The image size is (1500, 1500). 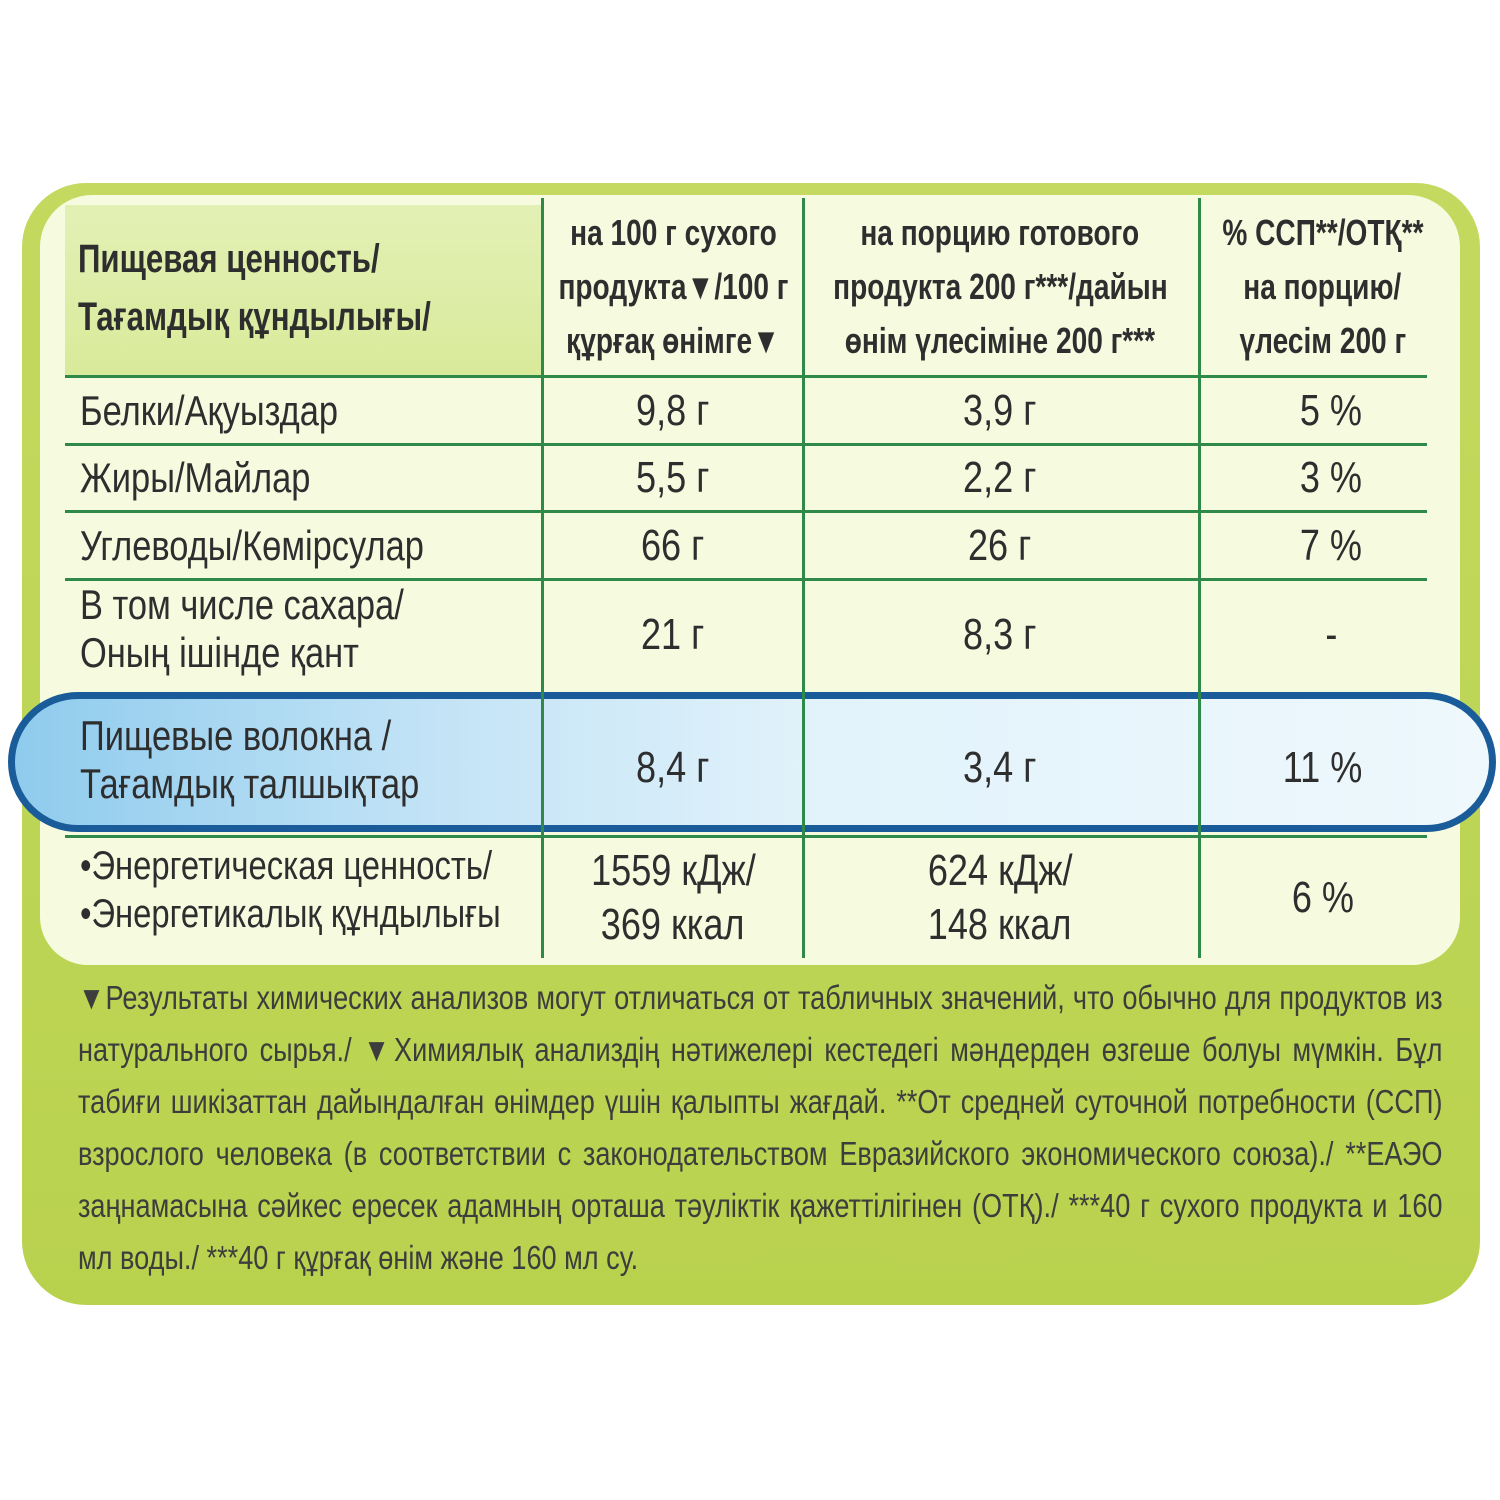 I want to click on value-sugars-percent: -, so click(x=1331, y=635).